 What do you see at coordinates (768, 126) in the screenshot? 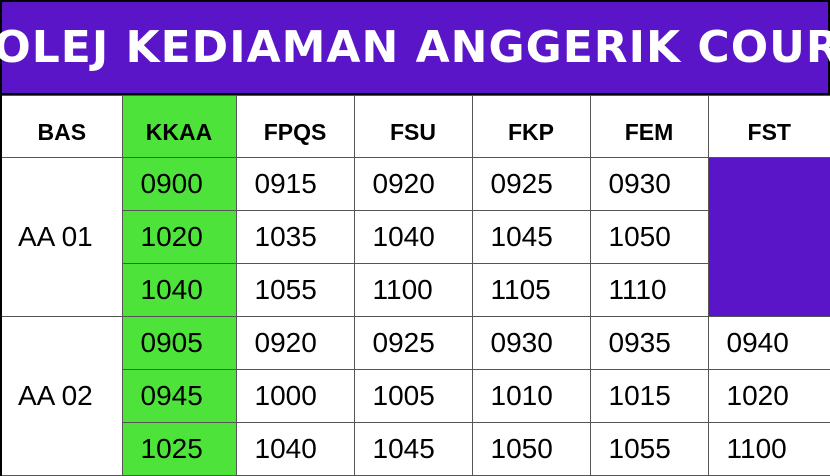
I see `column-header-fst: FST` at bounding box center [768, 126].